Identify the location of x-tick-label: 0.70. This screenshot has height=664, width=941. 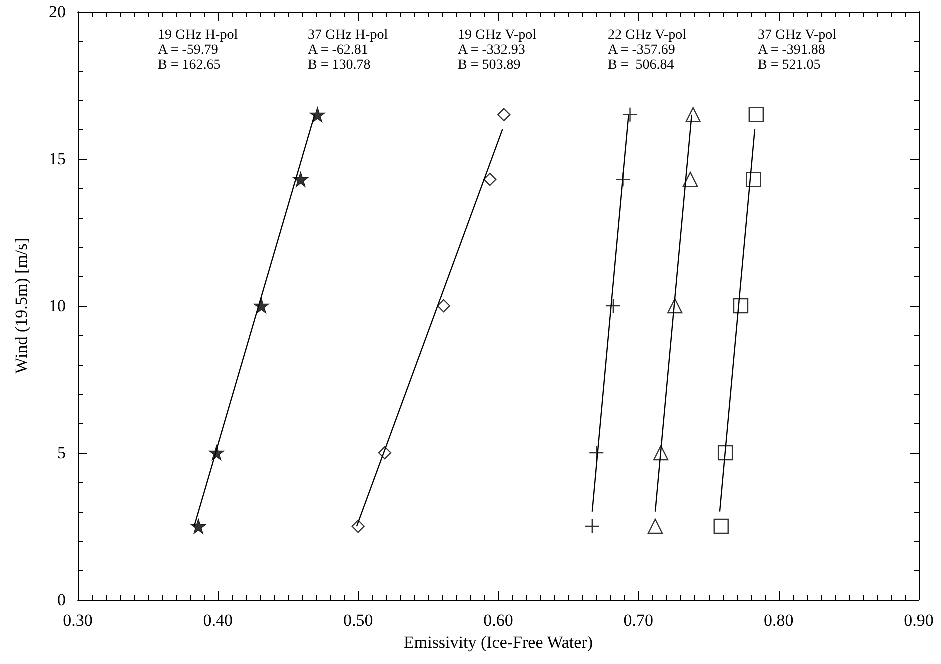
(639, 620).